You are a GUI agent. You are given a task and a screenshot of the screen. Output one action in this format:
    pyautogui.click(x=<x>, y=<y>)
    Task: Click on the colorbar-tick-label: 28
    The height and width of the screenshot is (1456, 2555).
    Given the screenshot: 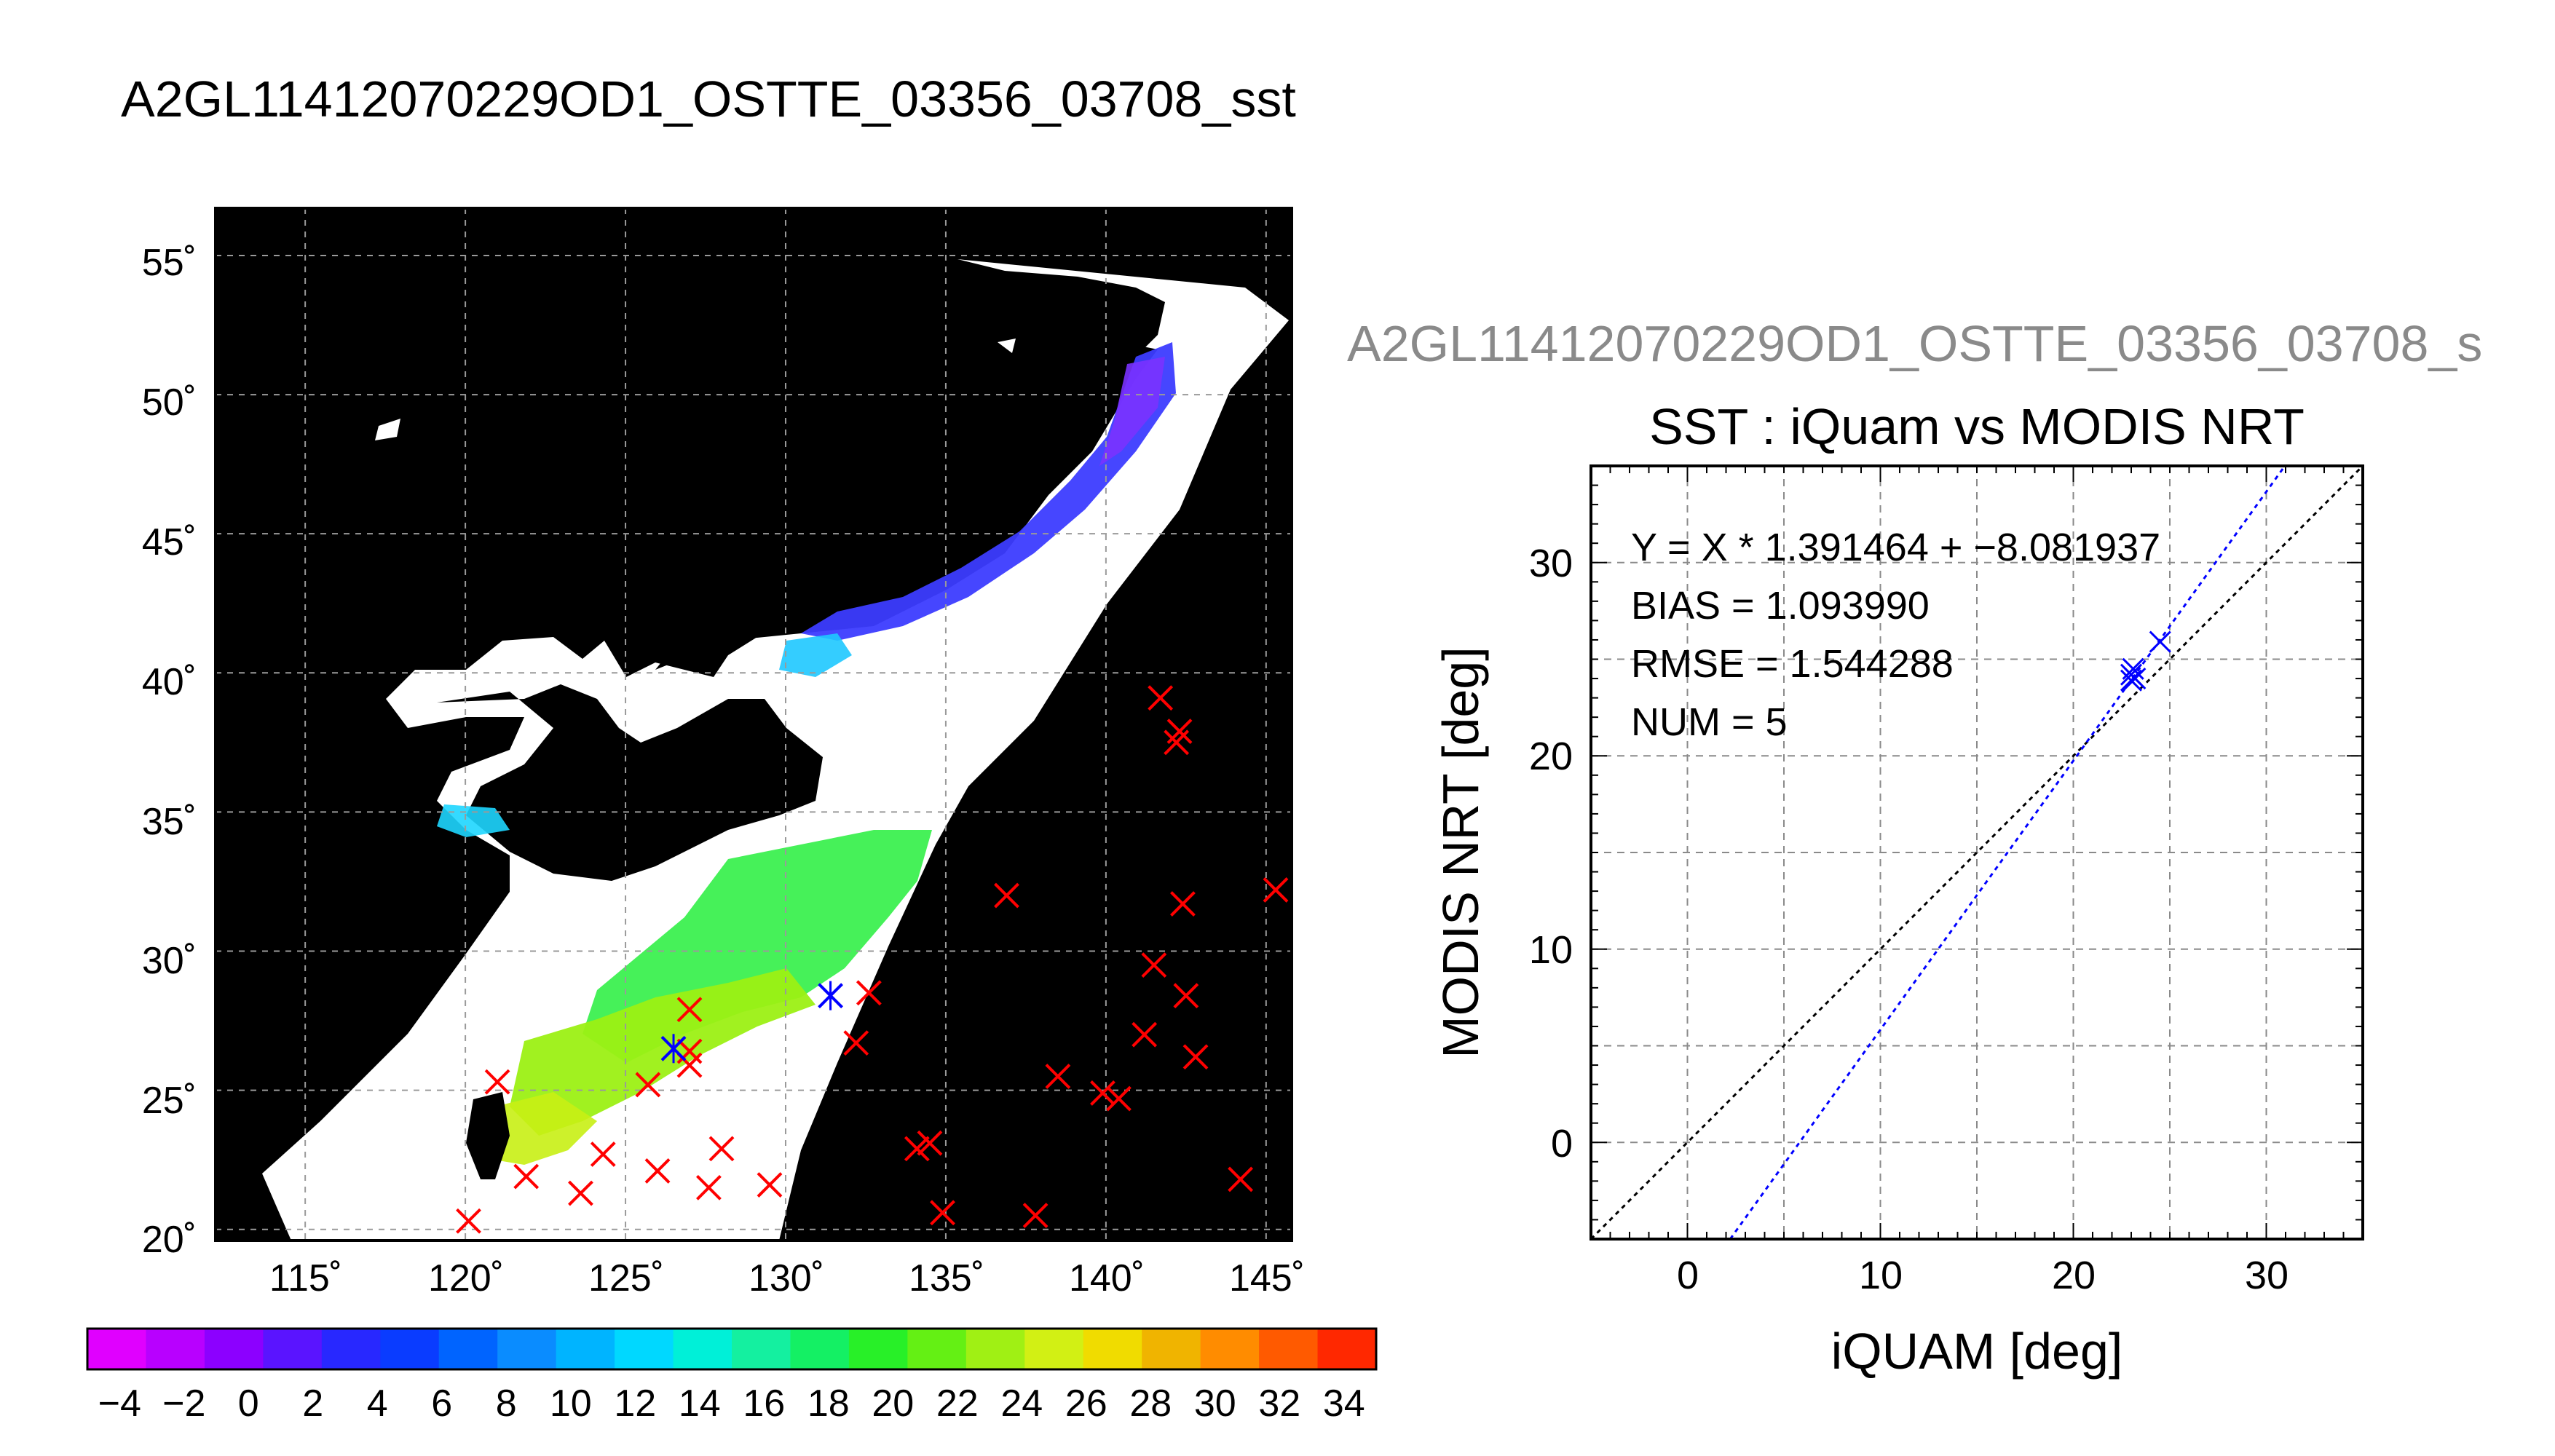 What is the action you would take?
    pyautogui.click(x=1150, y=1403)
    